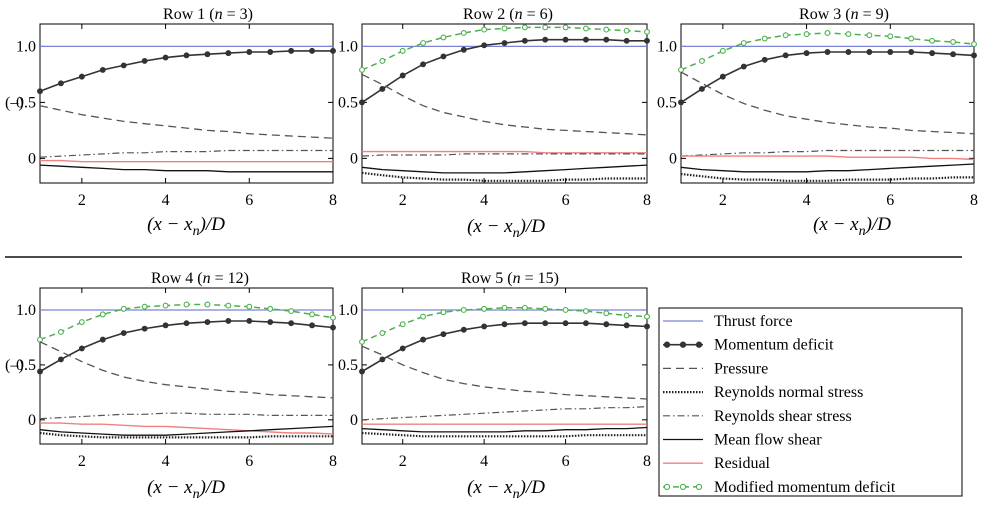 This screenshot has height=507, width=992. Describe the element at coordinates (504, 176) in the screenshot. I see `series-reynolds-normal-stress` at that location.